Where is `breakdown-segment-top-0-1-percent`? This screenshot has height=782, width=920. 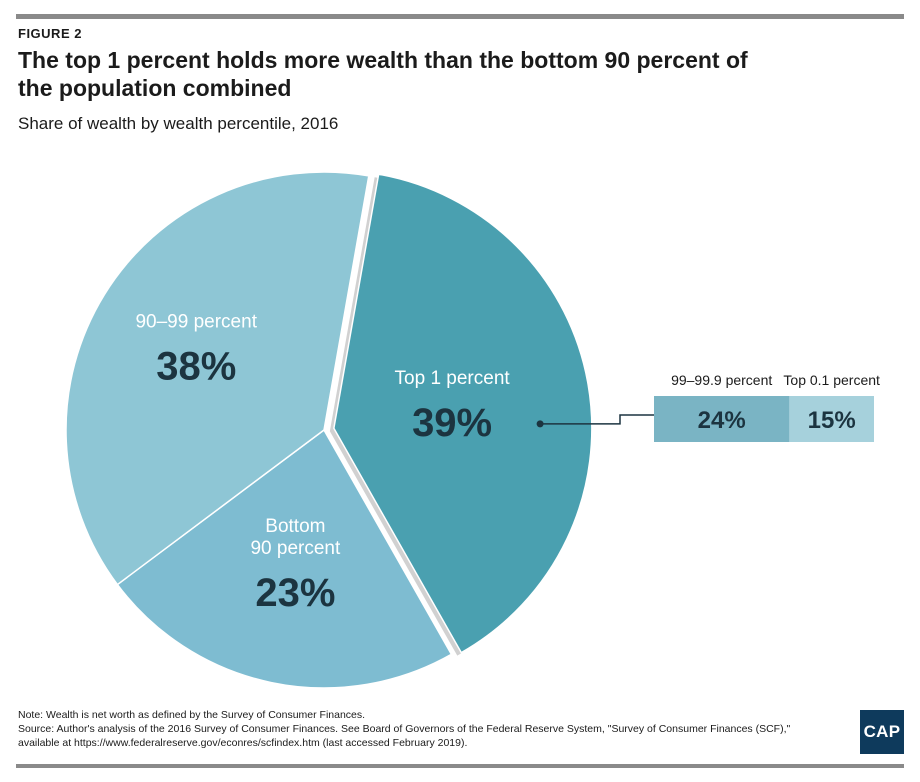
breakdown-segment-top-0-1-percent is located at coordinates (831, 419).